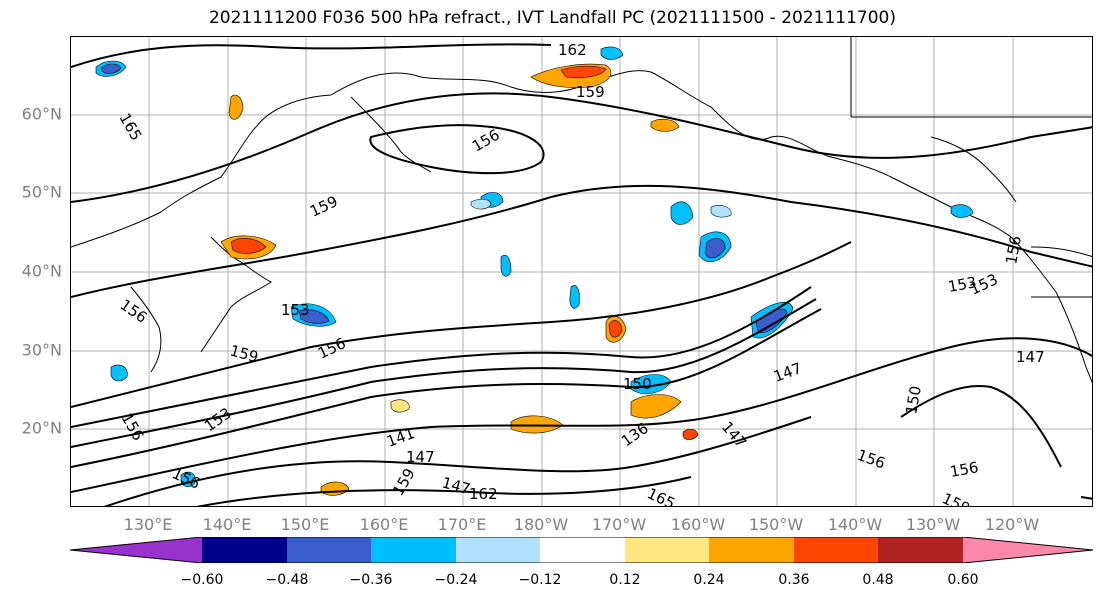  I want to click on lon-label: 150°E, so click(305, 524).